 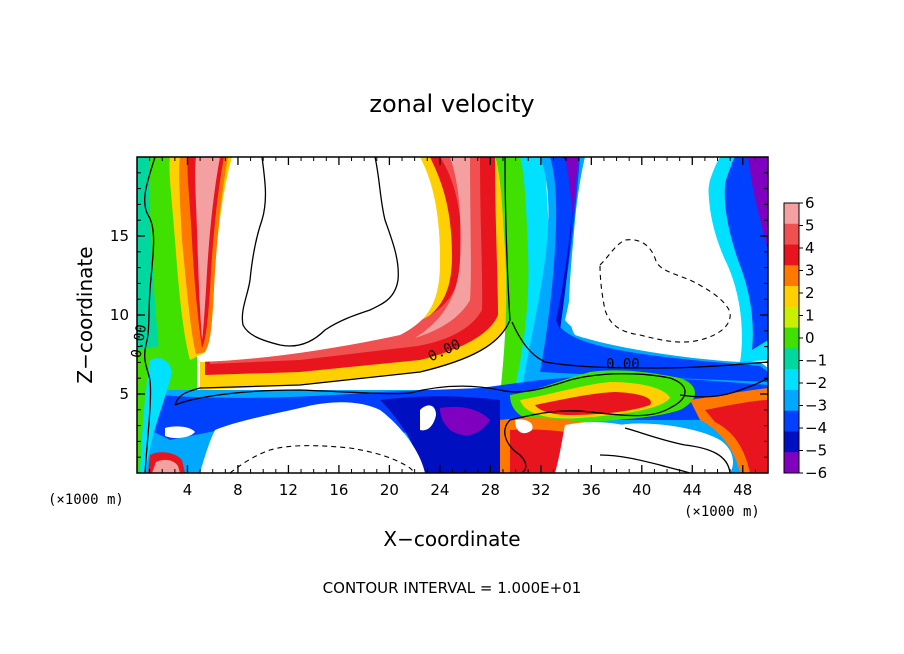 I want to click on y-axis-label: Z−coordinate, so click(x=85, y=314).